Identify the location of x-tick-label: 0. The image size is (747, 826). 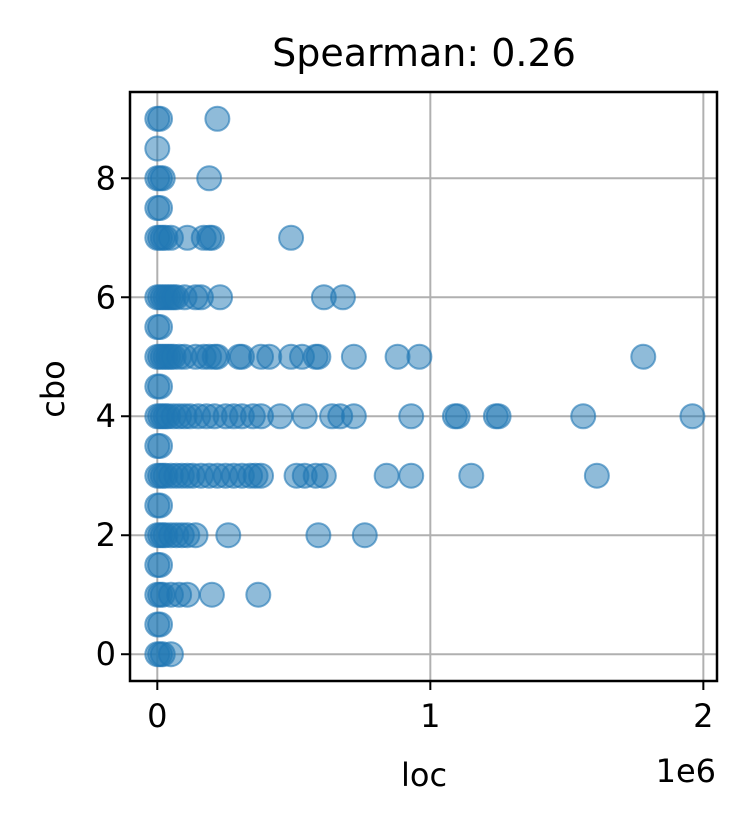
(157, 716).